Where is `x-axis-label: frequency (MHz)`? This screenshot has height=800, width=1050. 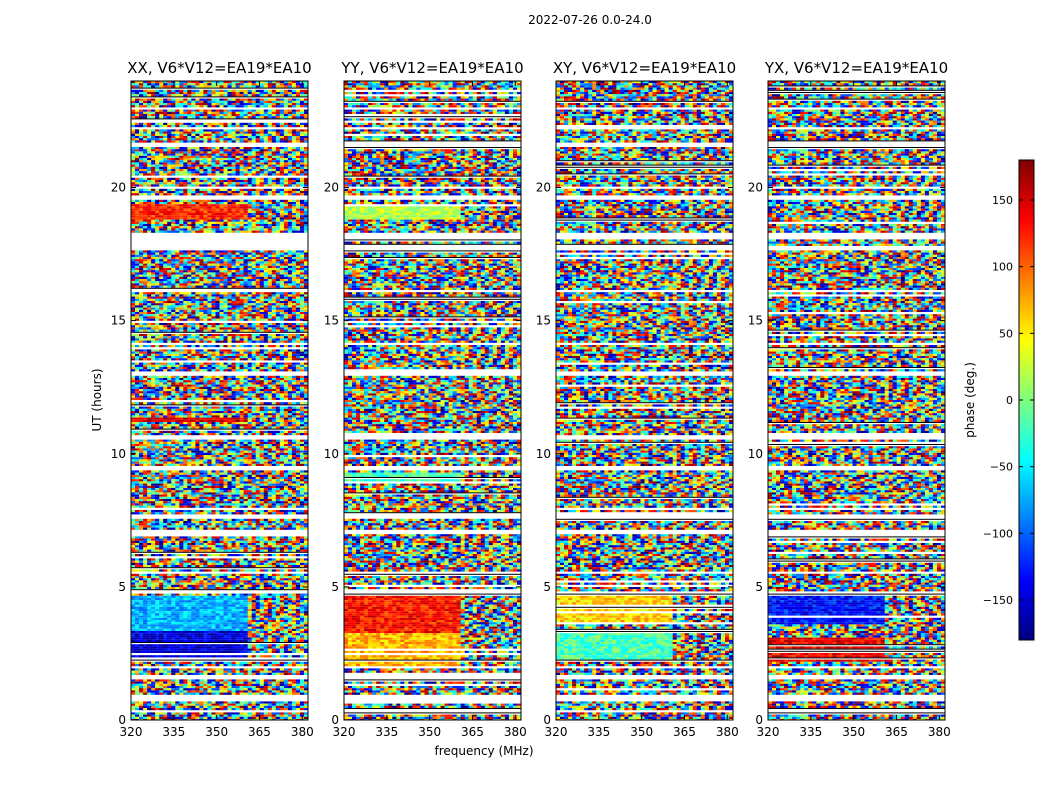 x-axis-label: frequency (MHz) is located at coordinates (483, 751).